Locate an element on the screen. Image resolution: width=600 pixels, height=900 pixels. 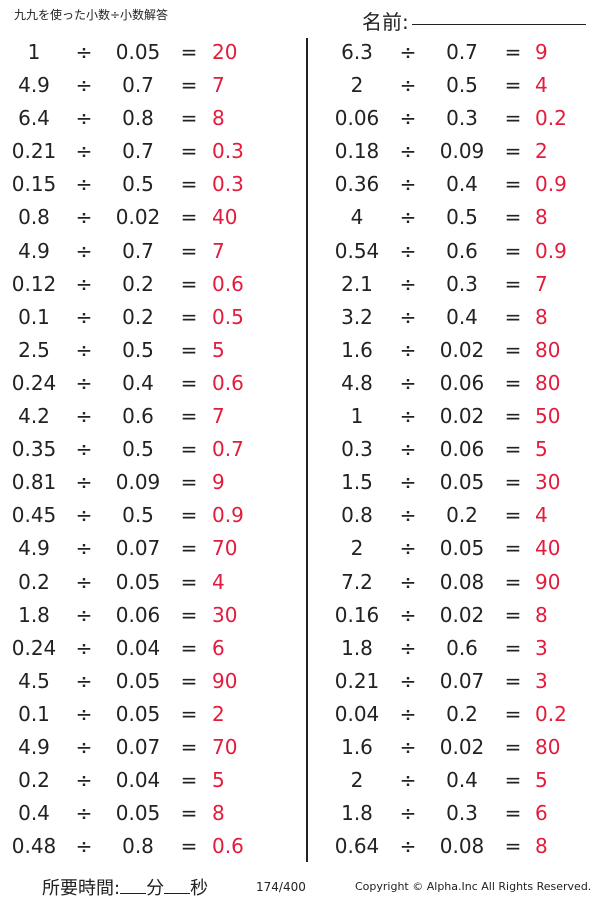
problem-row: 0.04 ÷ 0.2 = 0.2 is located at coordinates (453, 714).